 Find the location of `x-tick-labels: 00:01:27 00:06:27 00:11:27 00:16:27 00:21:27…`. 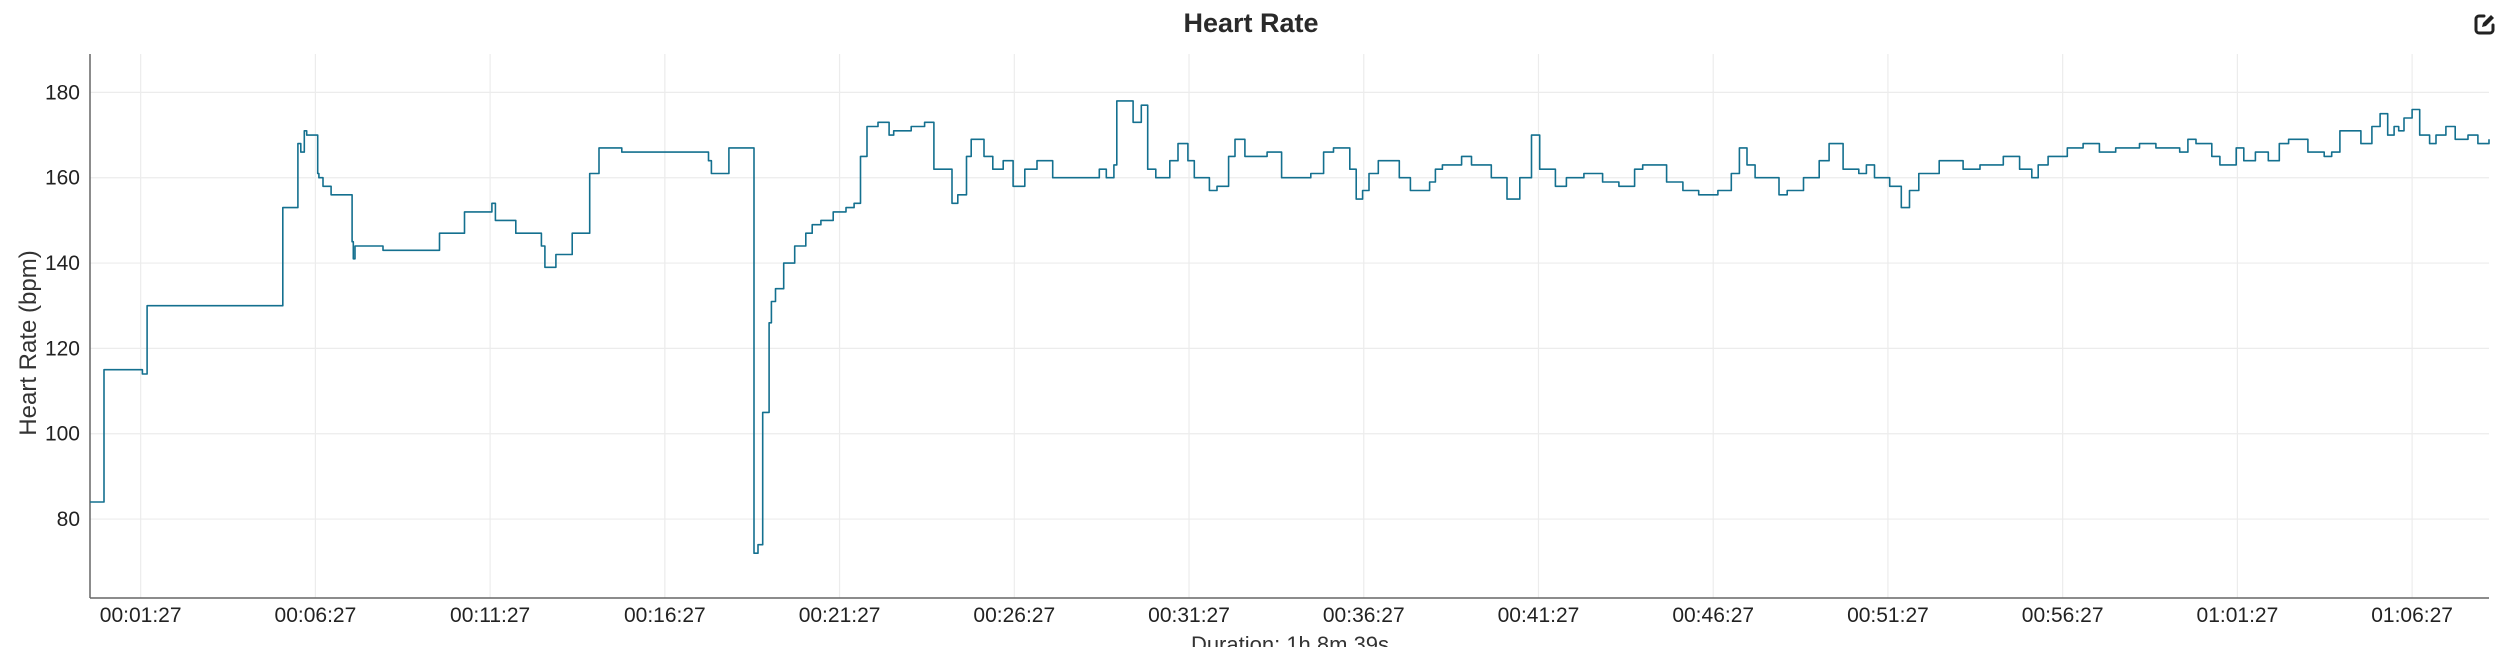

x-tick-labels: 00:01:27 00:06:27 00:11:27 00:16:27 00:21:27… is located at coordinates (1276, 615).